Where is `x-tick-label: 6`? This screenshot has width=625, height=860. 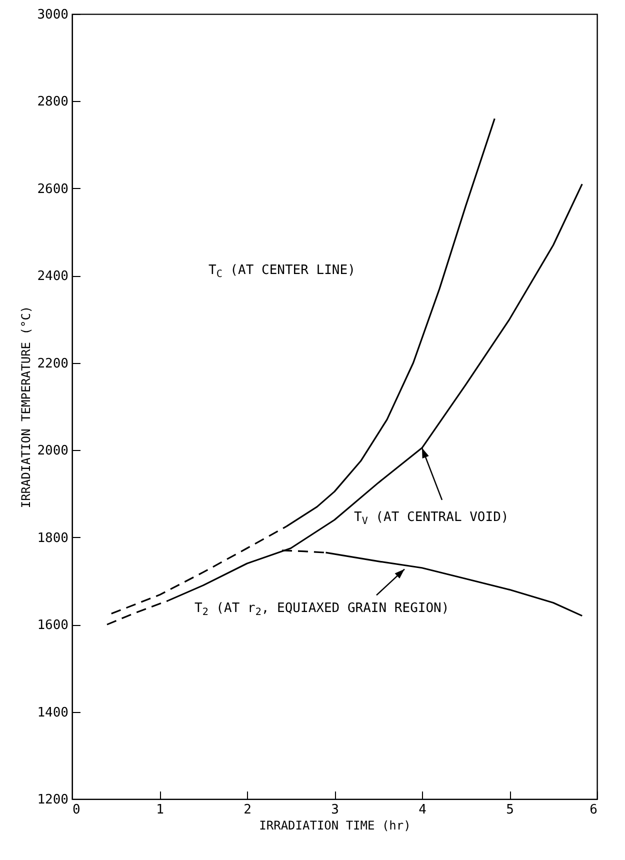
x-tick-label: 6 is located at coordinates (594, 810).